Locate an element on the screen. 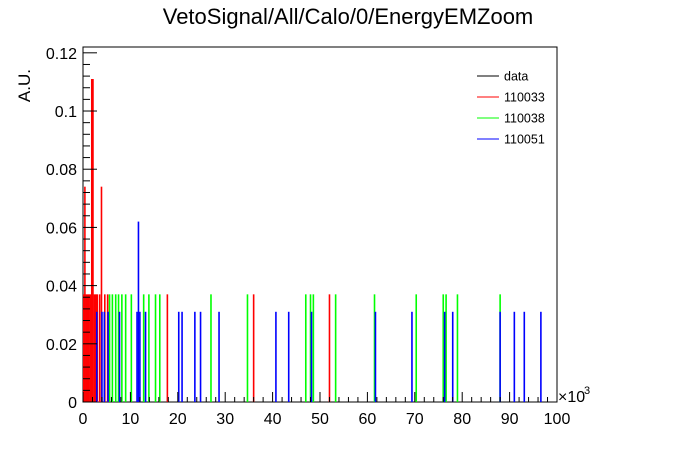 The width and height of the screenshot is (696, 472). y-tick-label: 0.04 is located at coordinates (61, 287).